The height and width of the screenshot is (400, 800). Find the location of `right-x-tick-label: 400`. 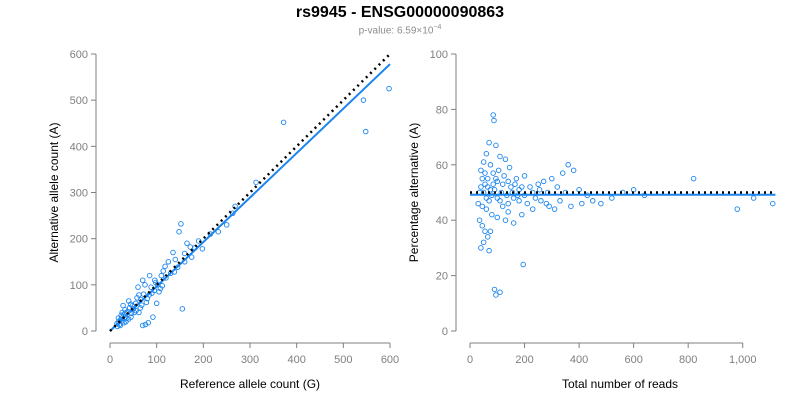

right-x-tick-label: 400 is located at coordinates (579, 360).